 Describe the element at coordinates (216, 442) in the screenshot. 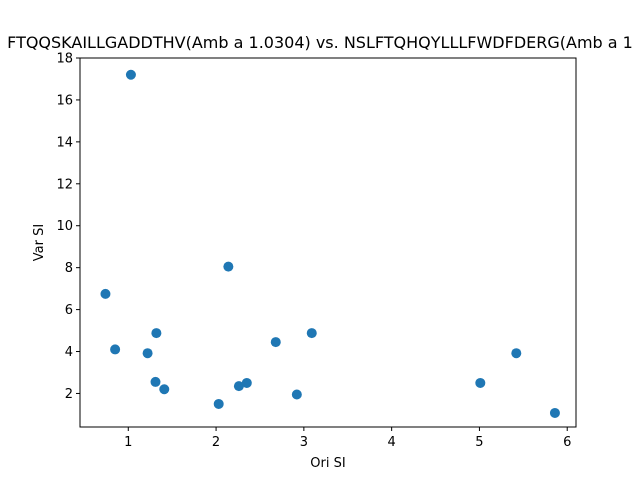

I see `x-tick-label-2: 2` at that location.